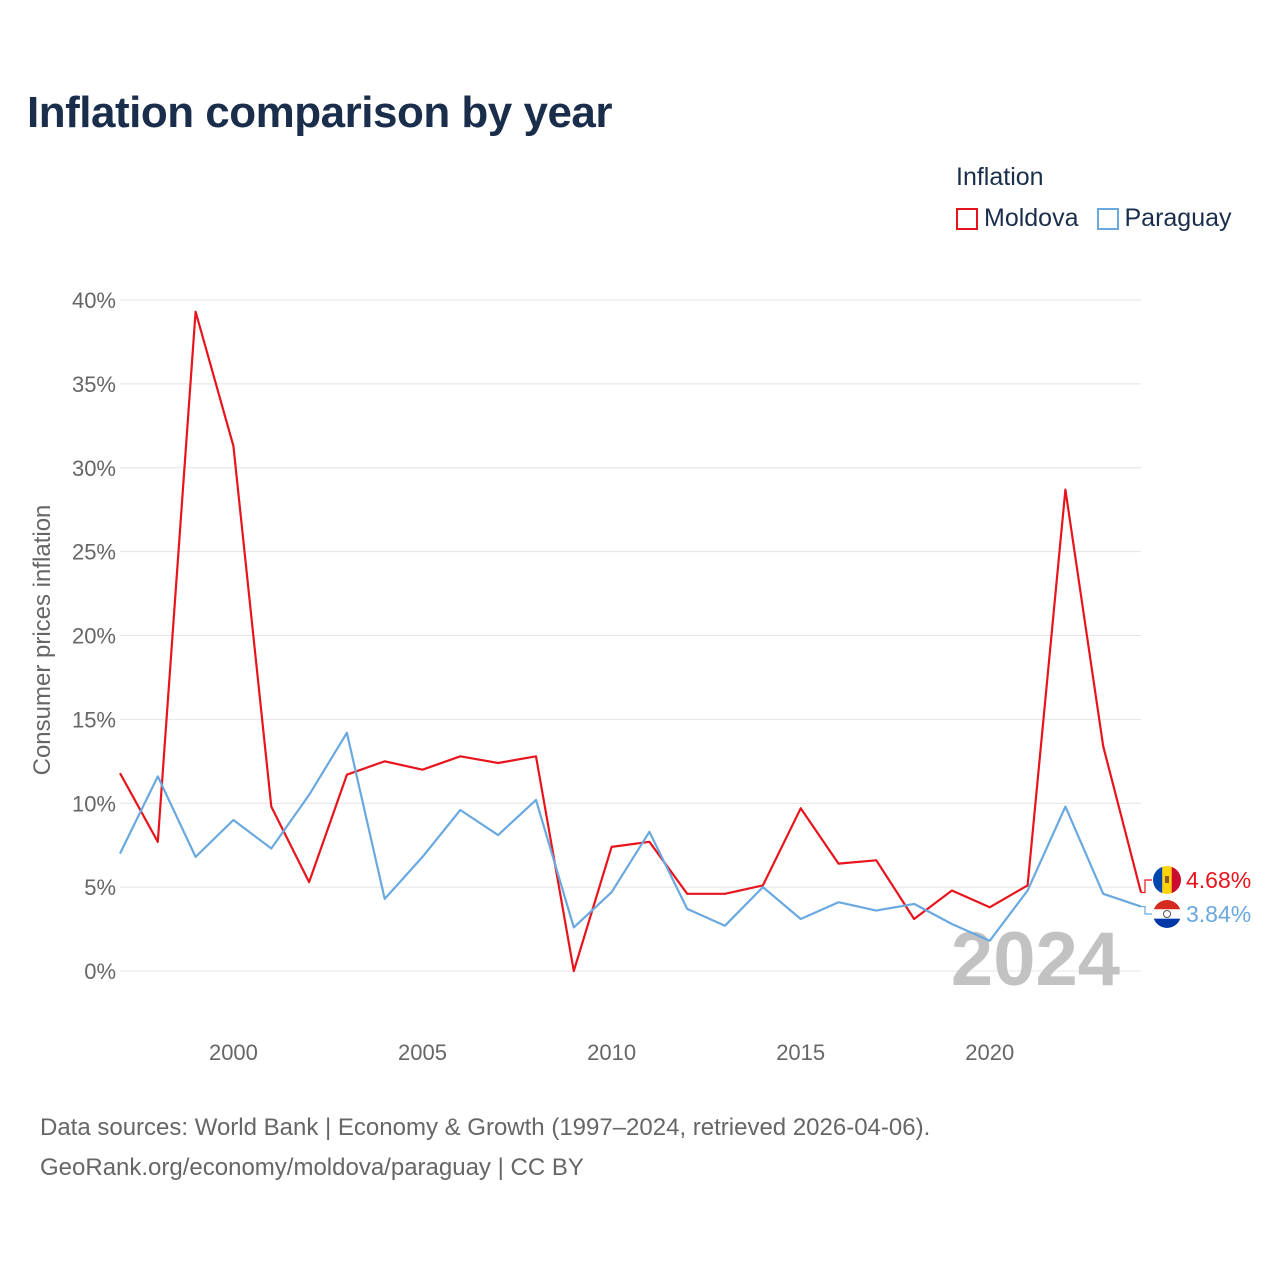 This screenshot has width=1280, height=1280. Describe the element at coordinates (320, 112) in the screenshot. I see `chart-title: Inflation comparison by year` at that location.